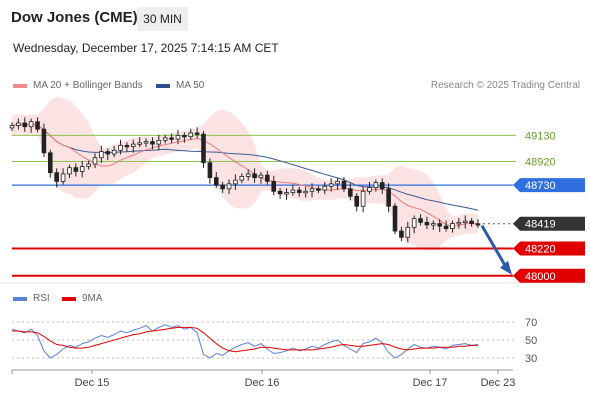  I want to click on current-price-label: 48419, so click(540, 225).